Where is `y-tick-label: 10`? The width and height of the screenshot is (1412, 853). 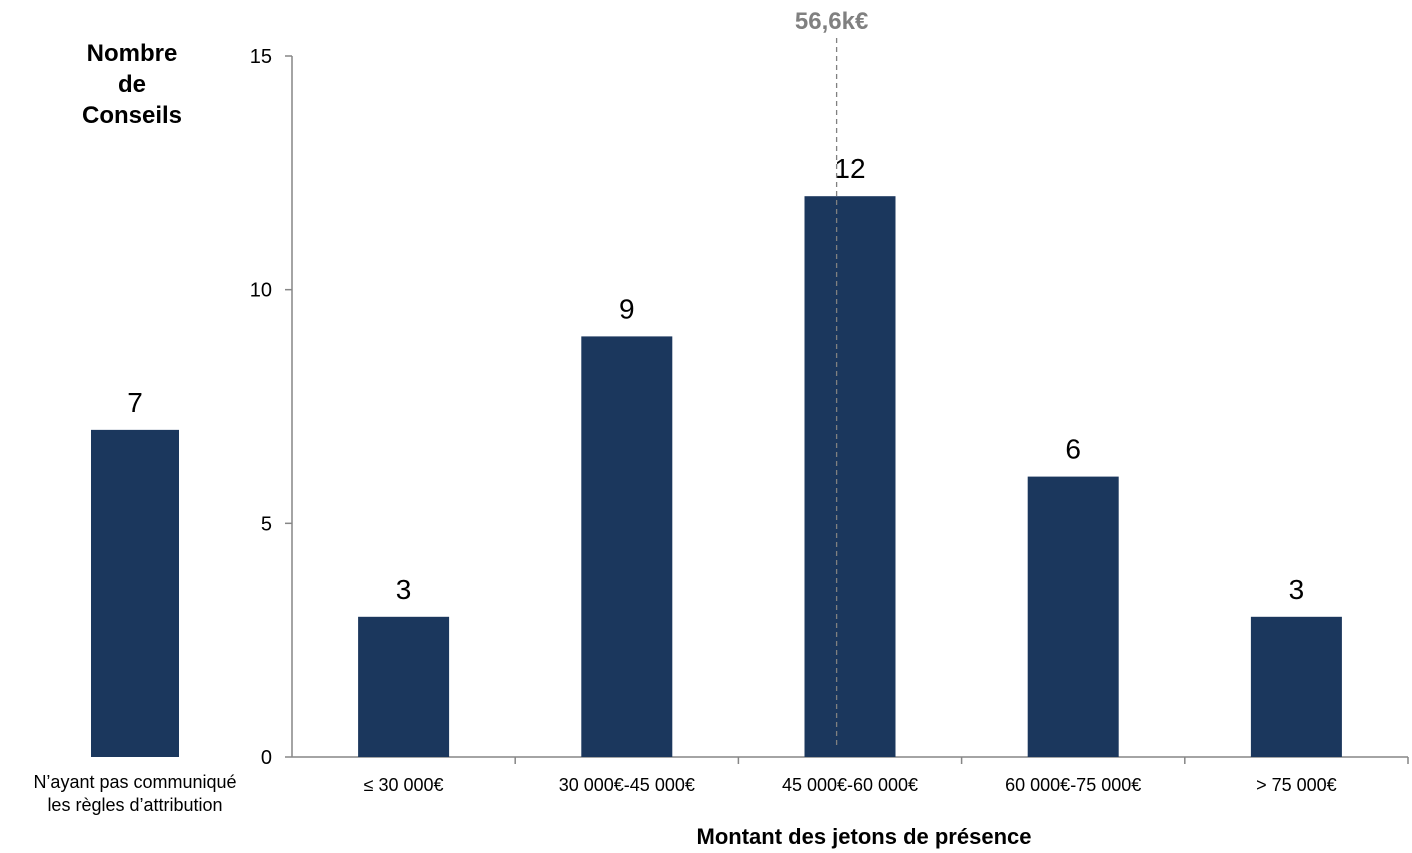
y-tick-label: 10 is located at coordinates (261, 291).